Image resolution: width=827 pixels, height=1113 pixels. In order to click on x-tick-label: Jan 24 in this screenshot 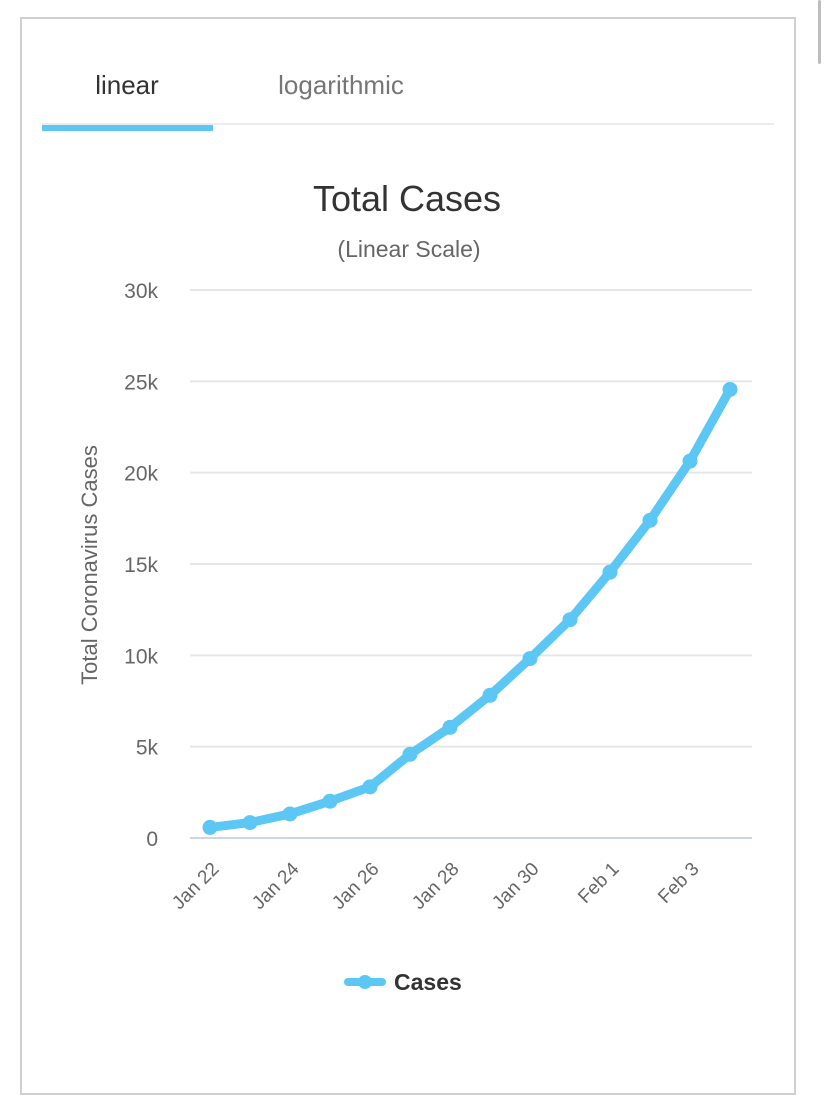, I will do `click(275, 885)`.